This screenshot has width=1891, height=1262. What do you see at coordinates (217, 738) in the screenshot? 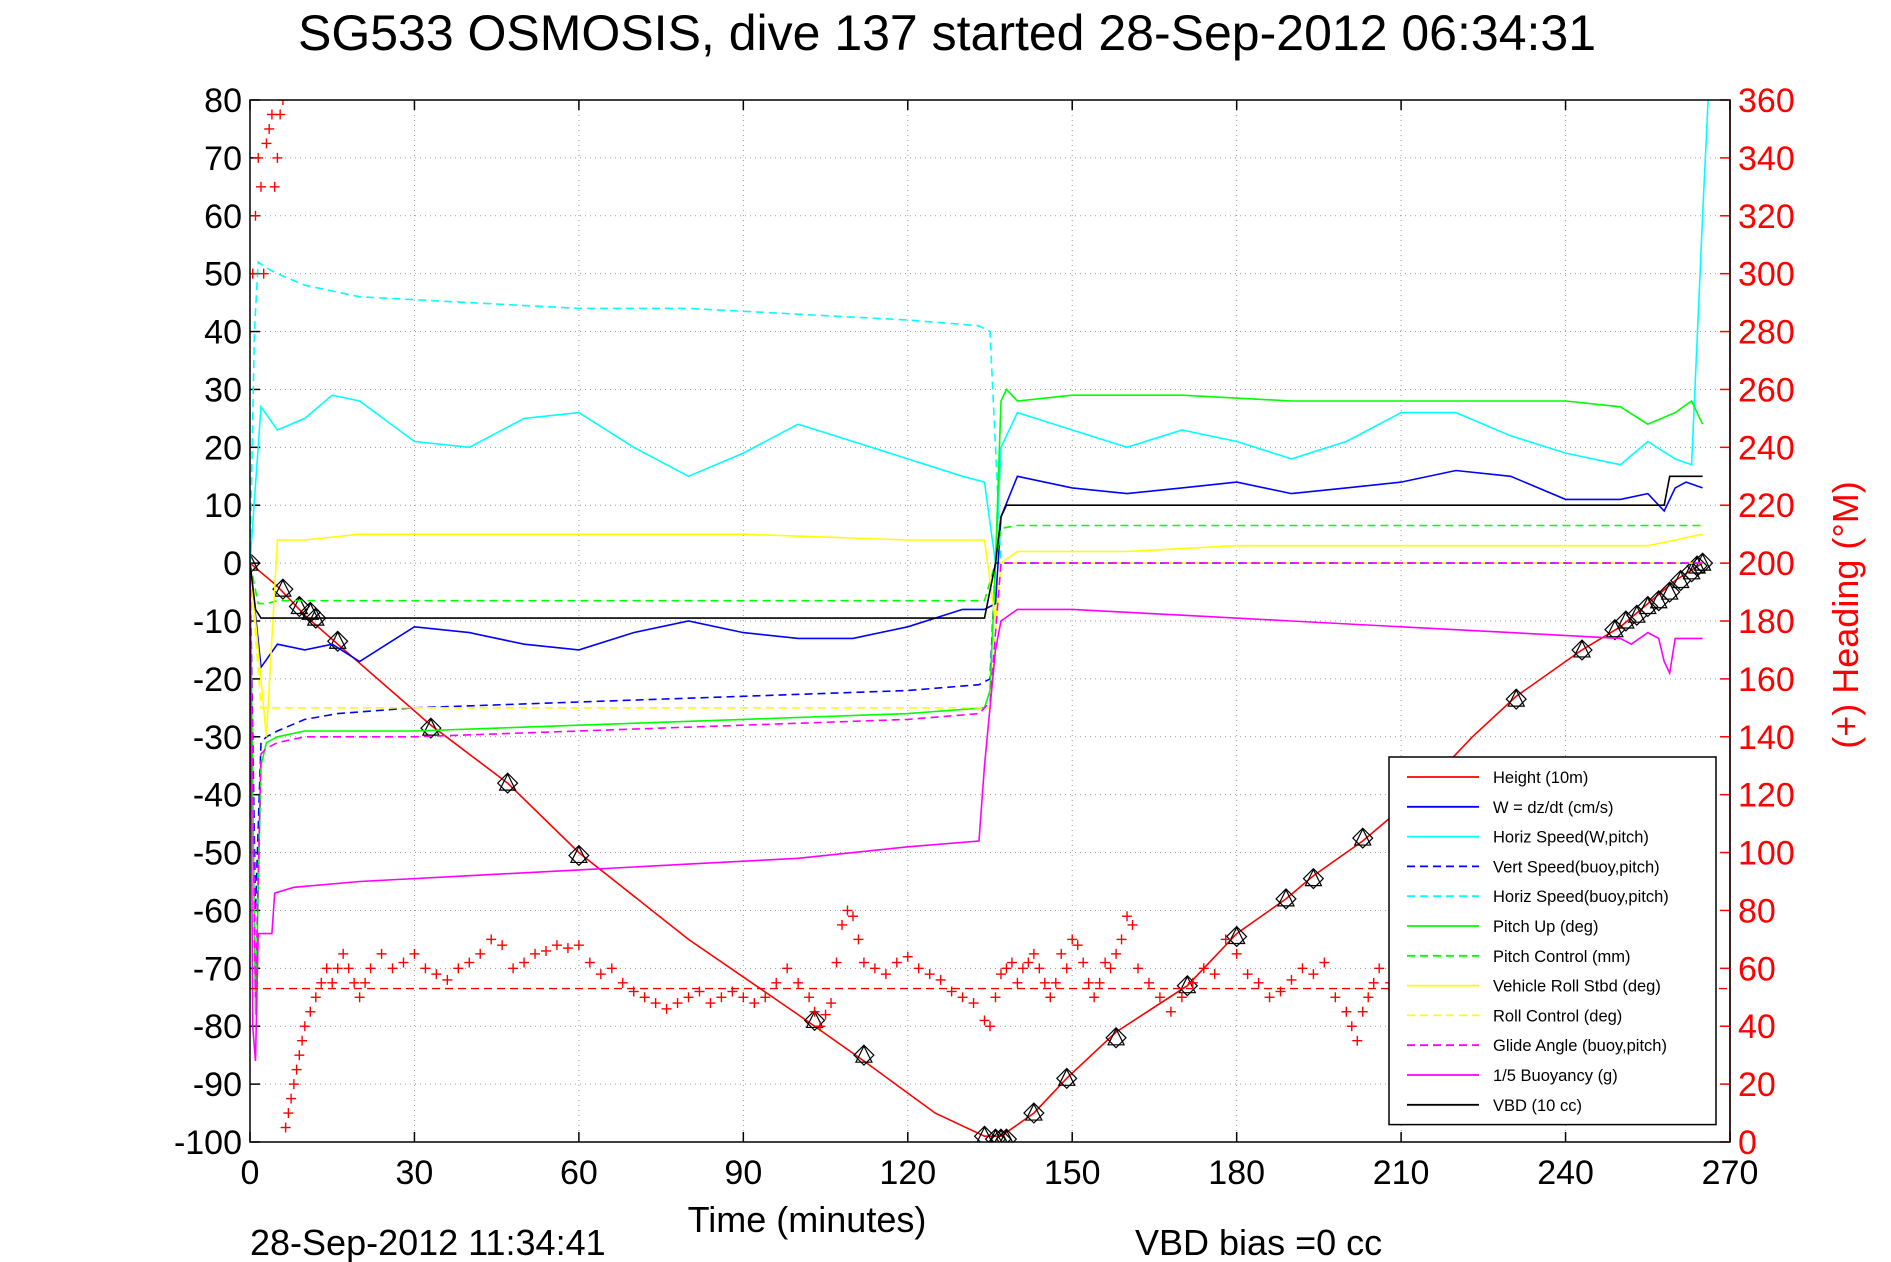
I see `y-tick-label-left: -30` at bounding box center [217, 738].